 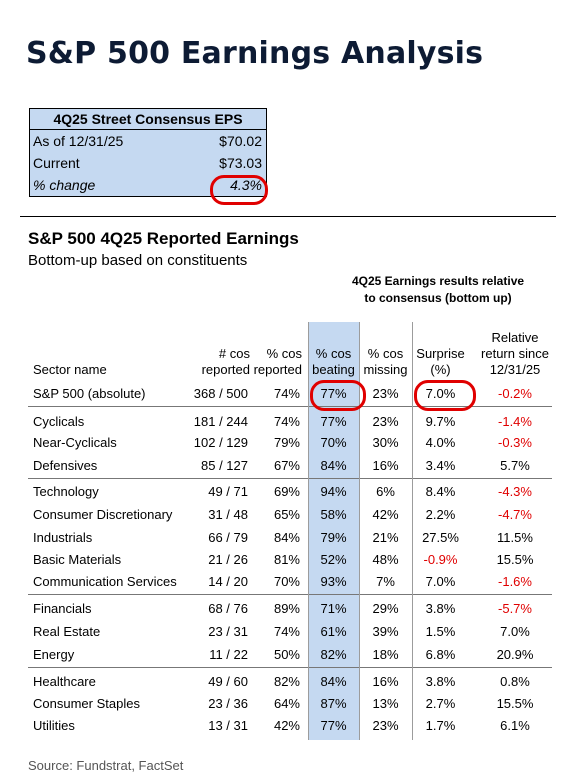 I want to click on cell-cos-reported: 23 / 31, so click(x=228, y=631).